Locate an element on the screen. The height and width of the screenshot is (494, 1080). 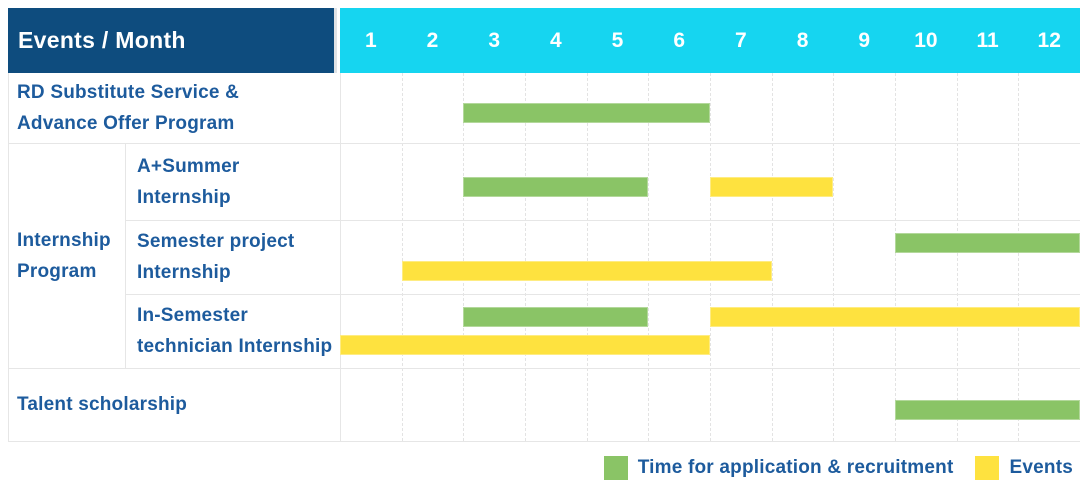
group-label-line: Internship is located at coordinates (64, 240).